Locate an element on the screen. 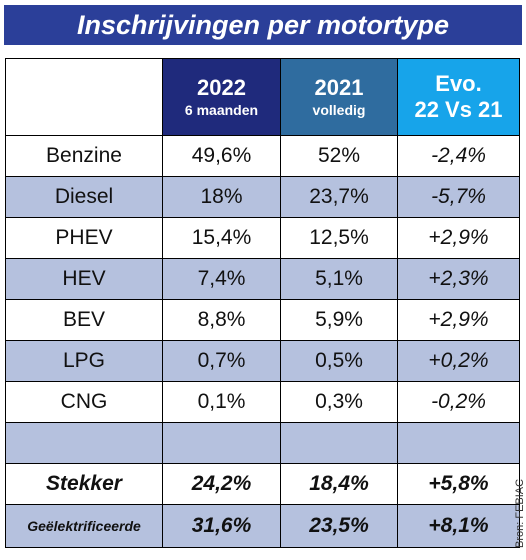 Image resolution: width=526 pixels, height=560 pixels. header-cell: 2022 6 maanden is located at coordinates (221, 97).